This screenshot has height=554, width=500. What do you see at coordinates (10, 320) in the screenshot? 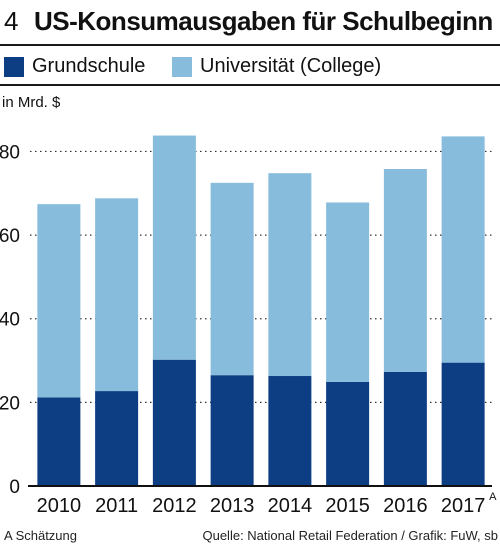
I see `y-tick-label-40: 40` at bounding box center [10, 320].